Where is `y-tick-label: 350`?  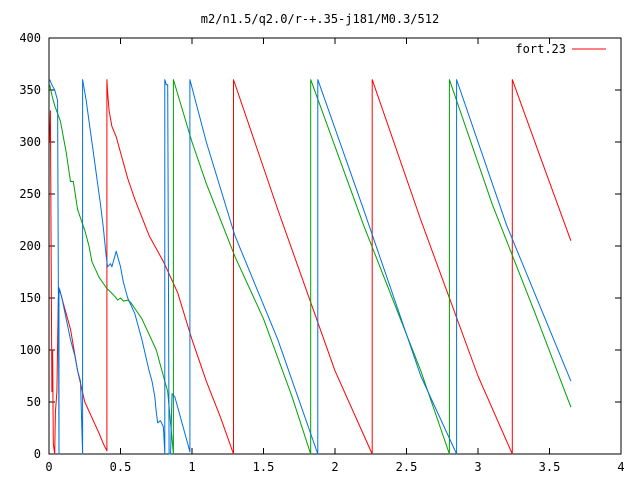 y-tick-label: 350 is located at coordinates (30, 90).